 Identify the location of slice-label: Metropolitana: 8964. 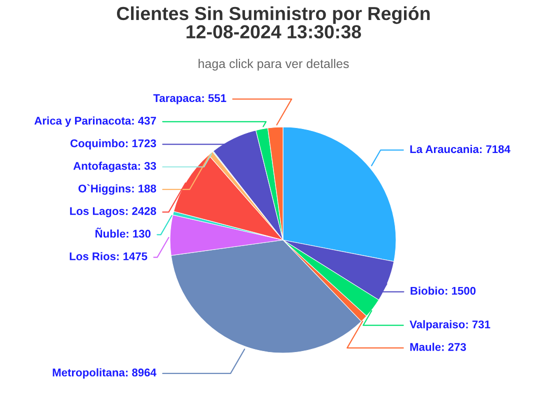
(104, 373).